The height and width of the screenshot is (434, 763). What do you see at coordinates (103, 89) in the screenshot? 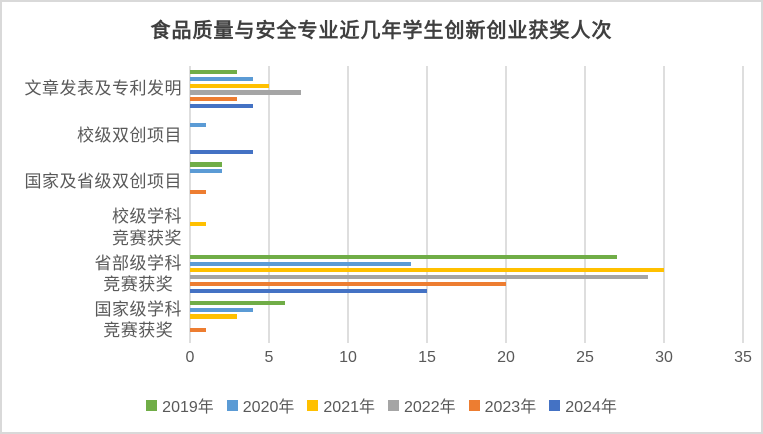
I see `category-label: 文章发表及专利发明` at bounding box center [103, 89].